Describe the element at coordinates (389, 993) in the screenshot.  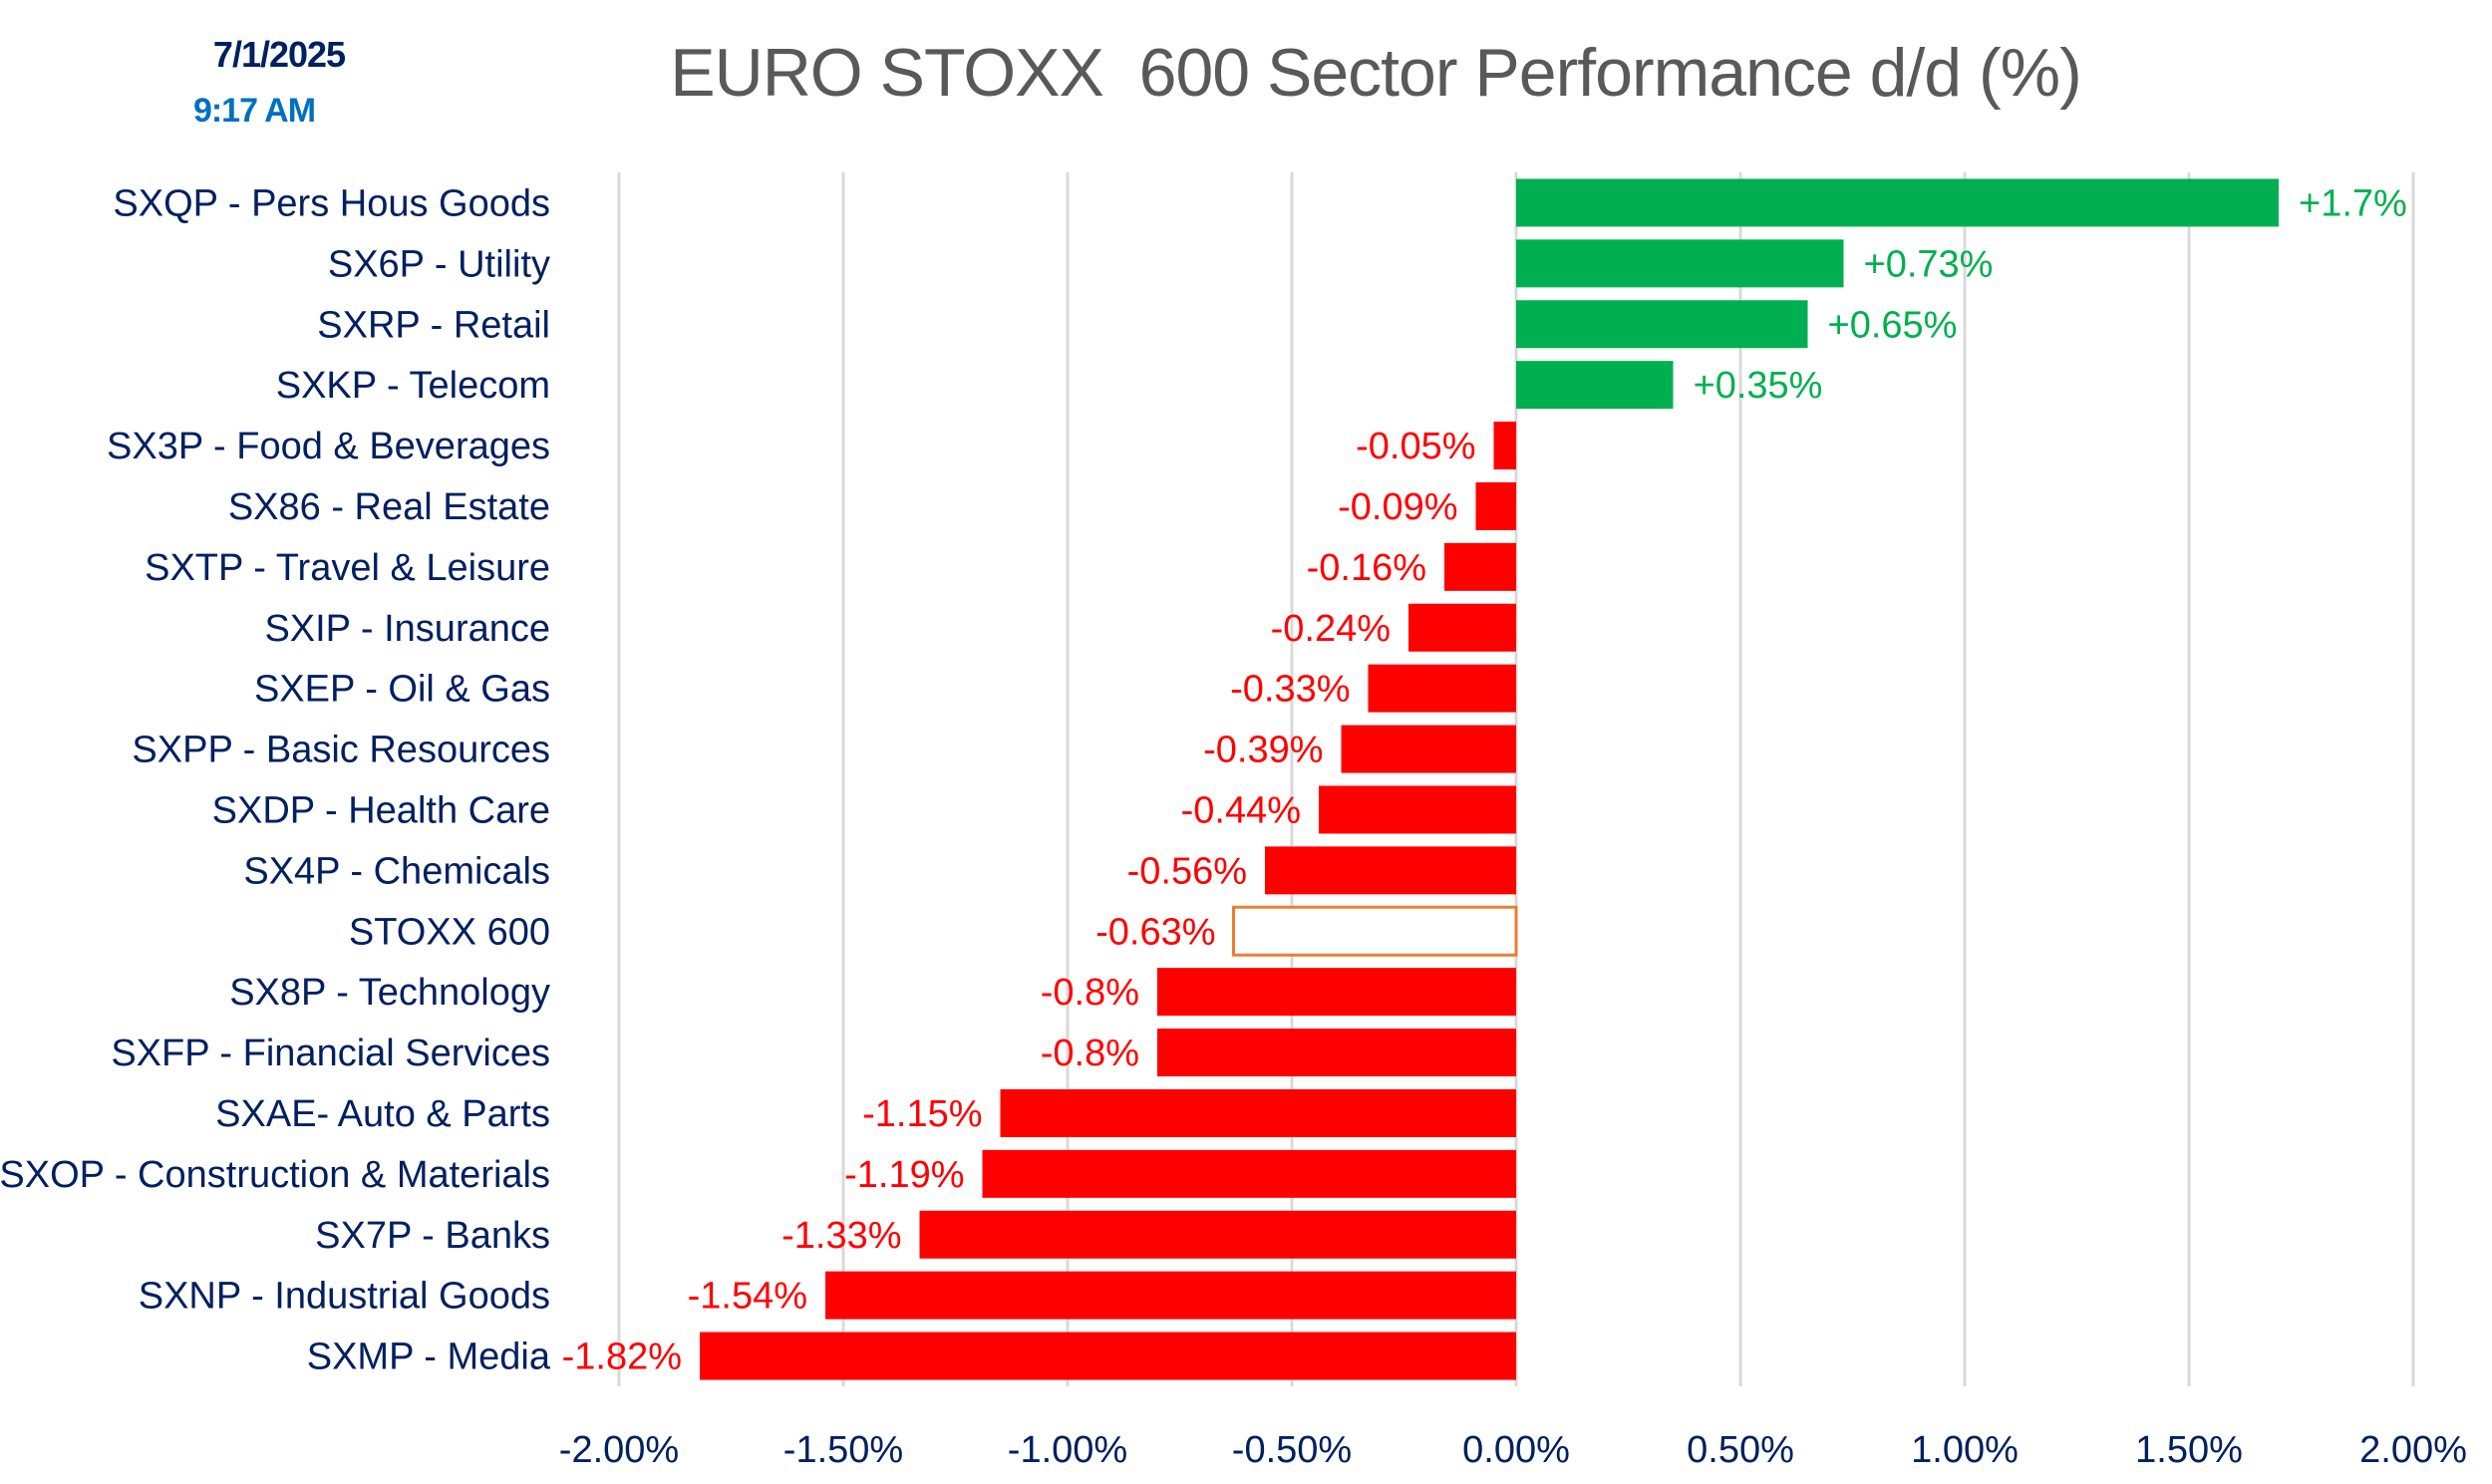
I see `category-label: SX8P - Technology` at that location.